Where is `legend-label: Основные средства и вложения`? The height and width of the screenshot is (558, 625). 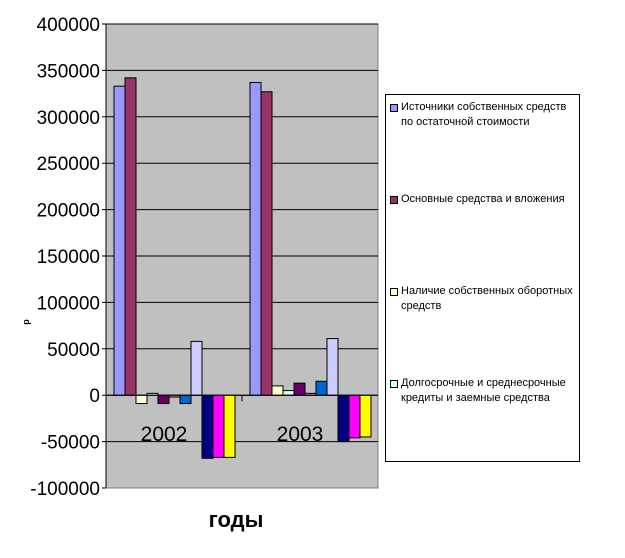 legend-label: Основные средства и вложения is located at coordinates (483, 199).